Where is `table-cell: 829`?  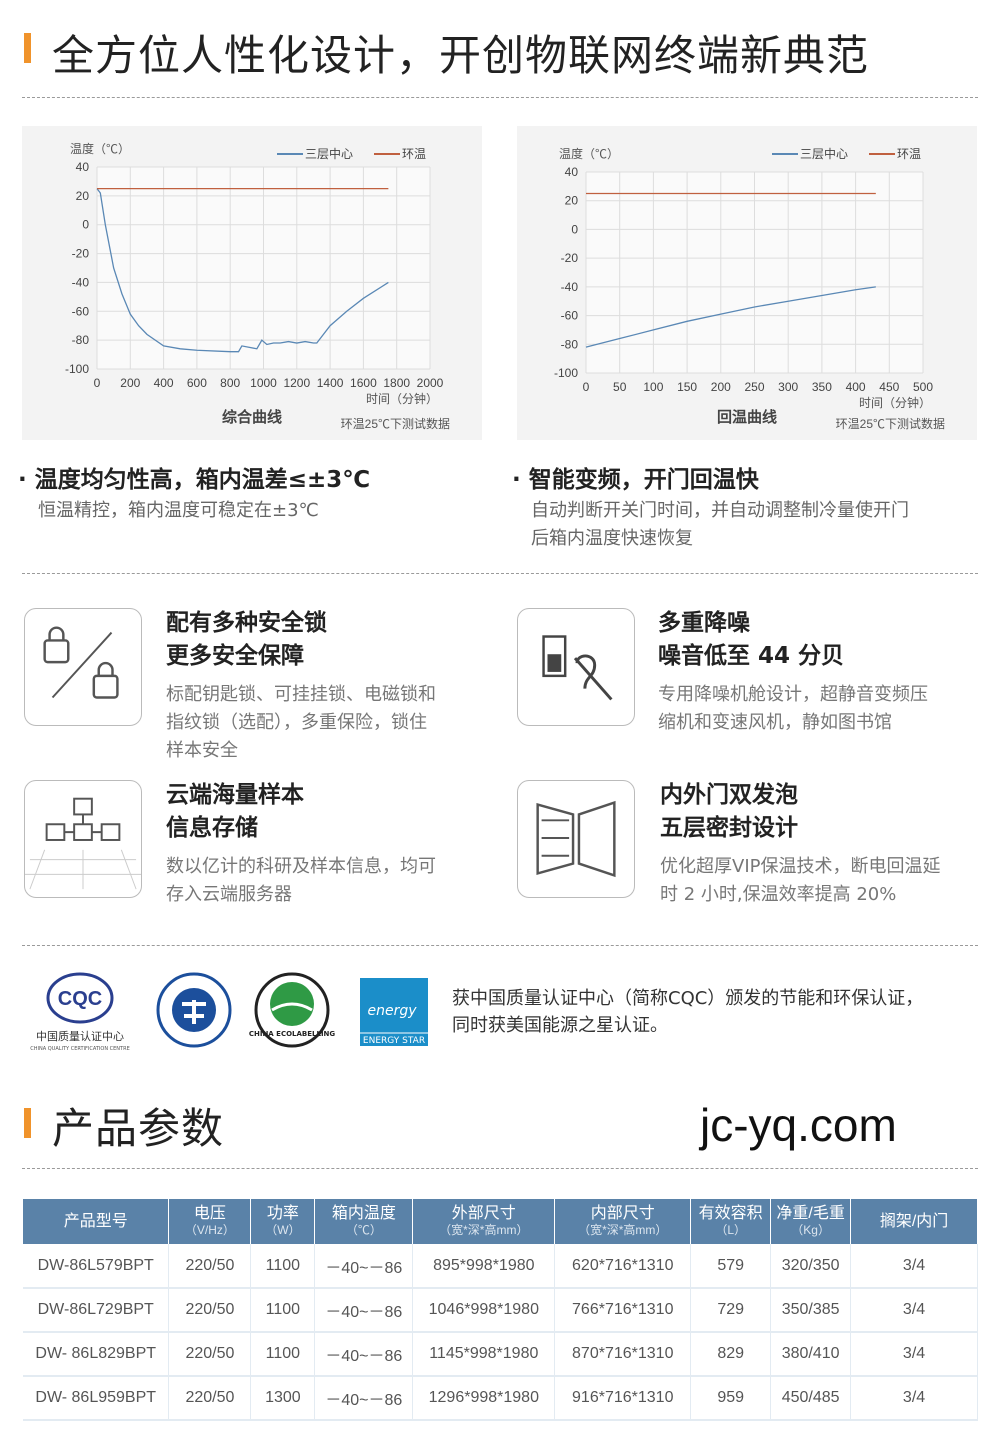
table-cell: 829 is located at coordinates (731, 1354).